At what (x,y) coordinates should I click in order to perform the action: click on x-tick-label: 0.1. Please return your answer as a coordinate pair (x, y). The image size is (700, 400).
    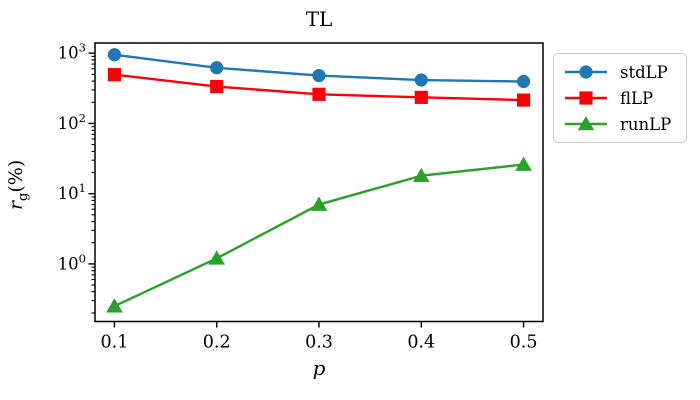
    Looking at the image, I should click on (115, 343).